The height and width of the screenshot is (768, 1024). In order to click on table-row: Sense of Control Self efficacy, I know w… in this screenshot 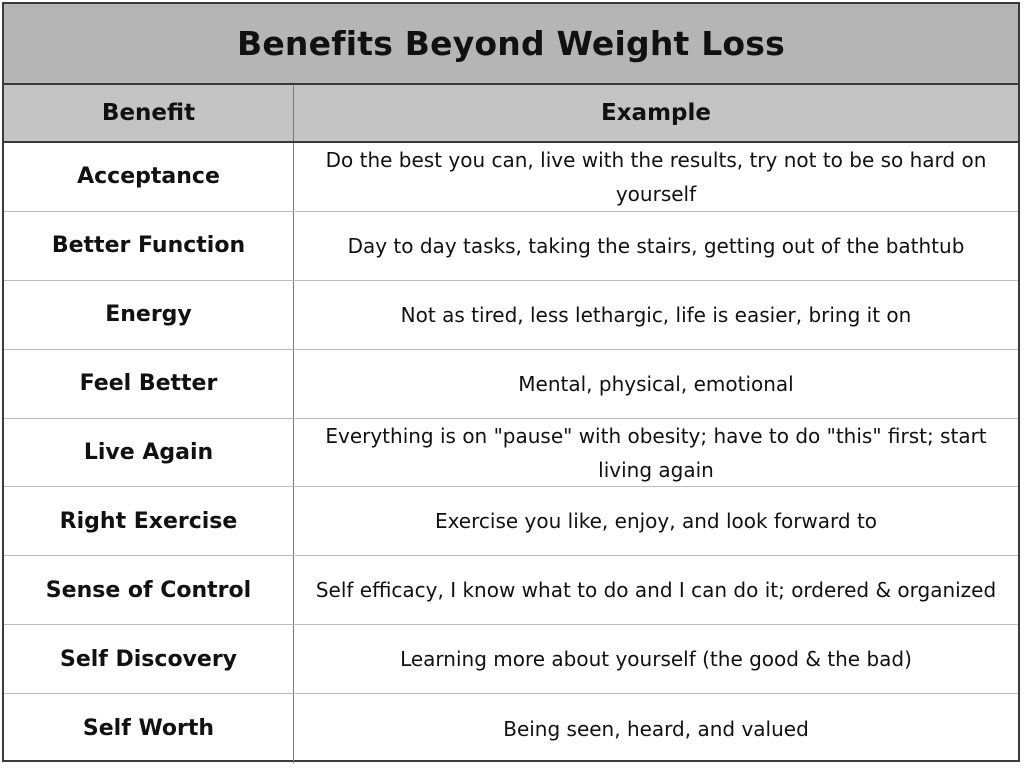, I will do `click(511, 591)`.